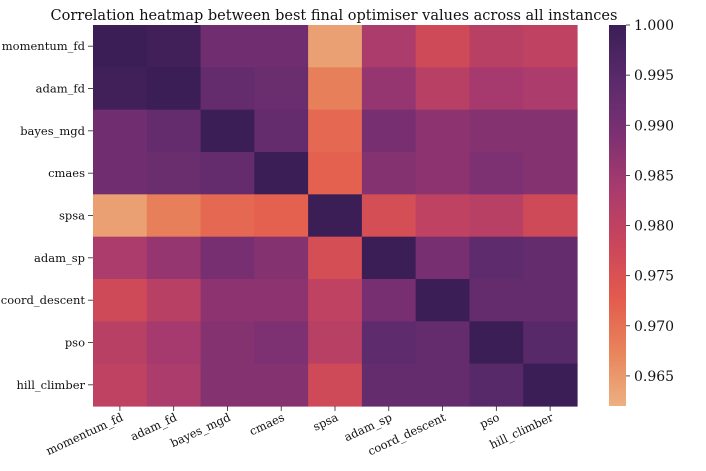 The width and height of the screenshot is (706, 471). What do you see at coordinates (120, 131) in the screenshot?
I see `heatmap-cell-bayes_mgd-momentum_fd` at bounding box center [120, 131].